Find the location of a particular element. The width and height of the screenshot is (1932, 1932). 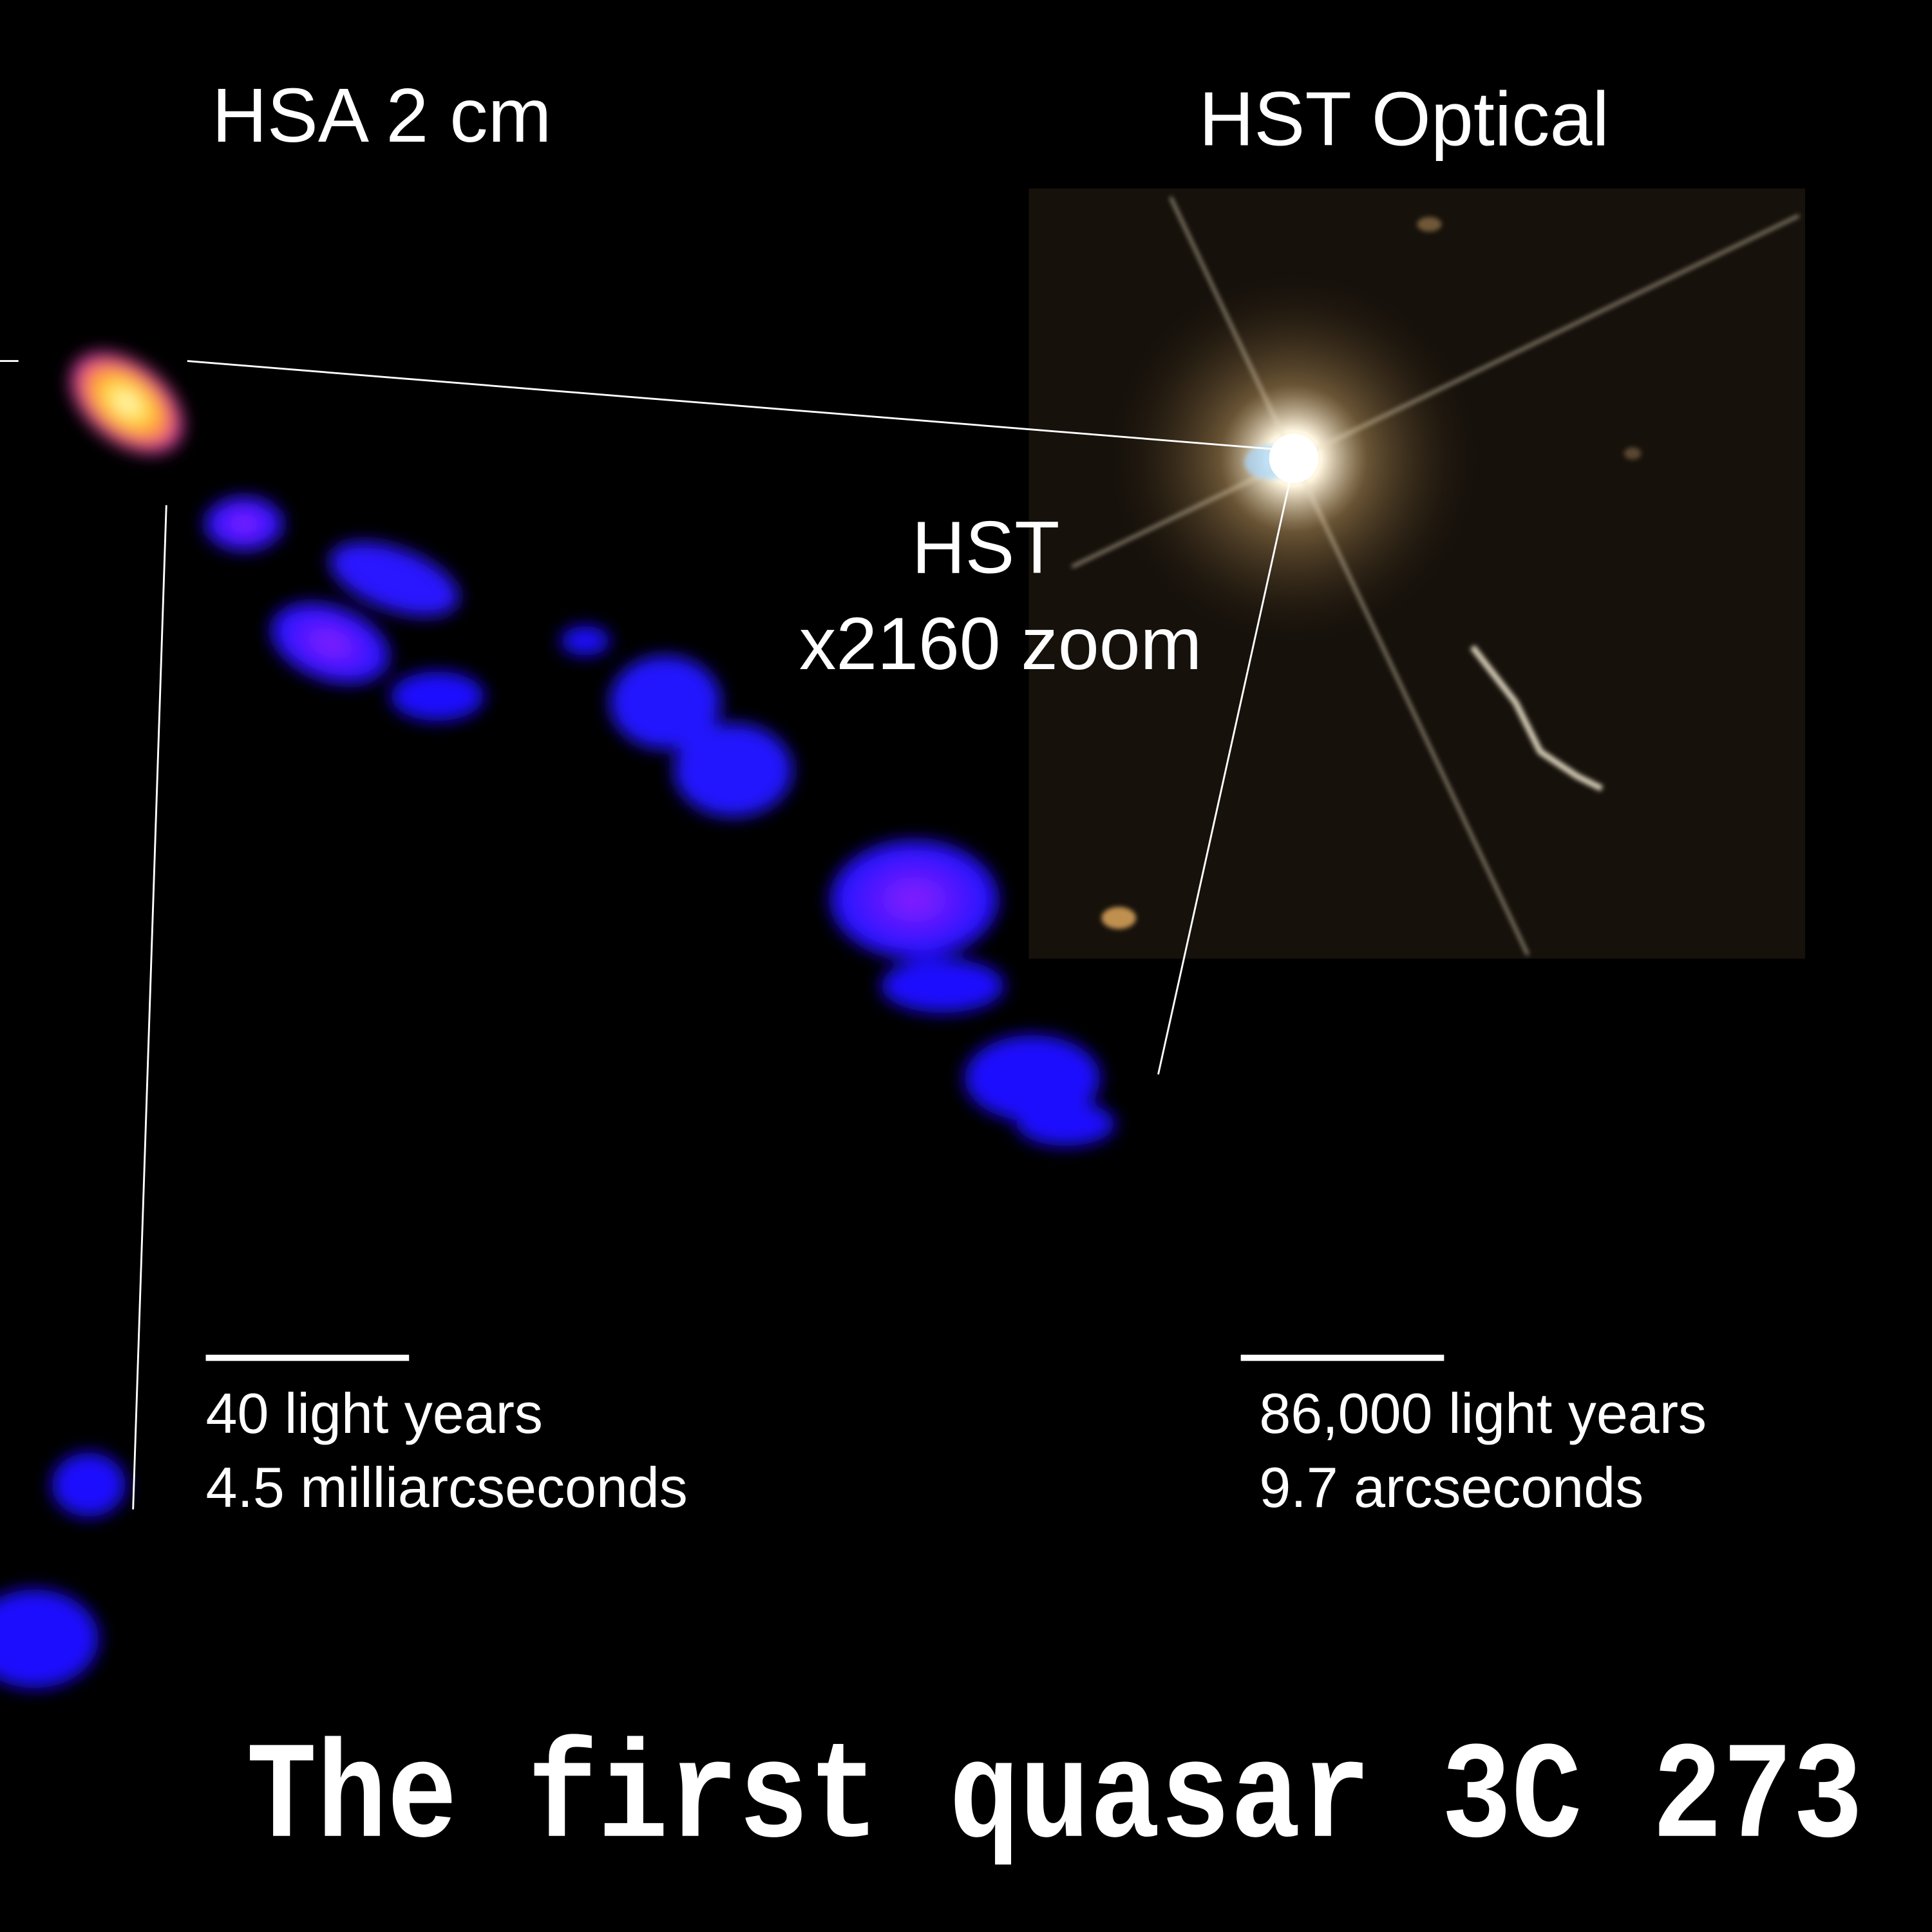

title: The first quasar 3C 273 is located at coordinates (1055, 1800).